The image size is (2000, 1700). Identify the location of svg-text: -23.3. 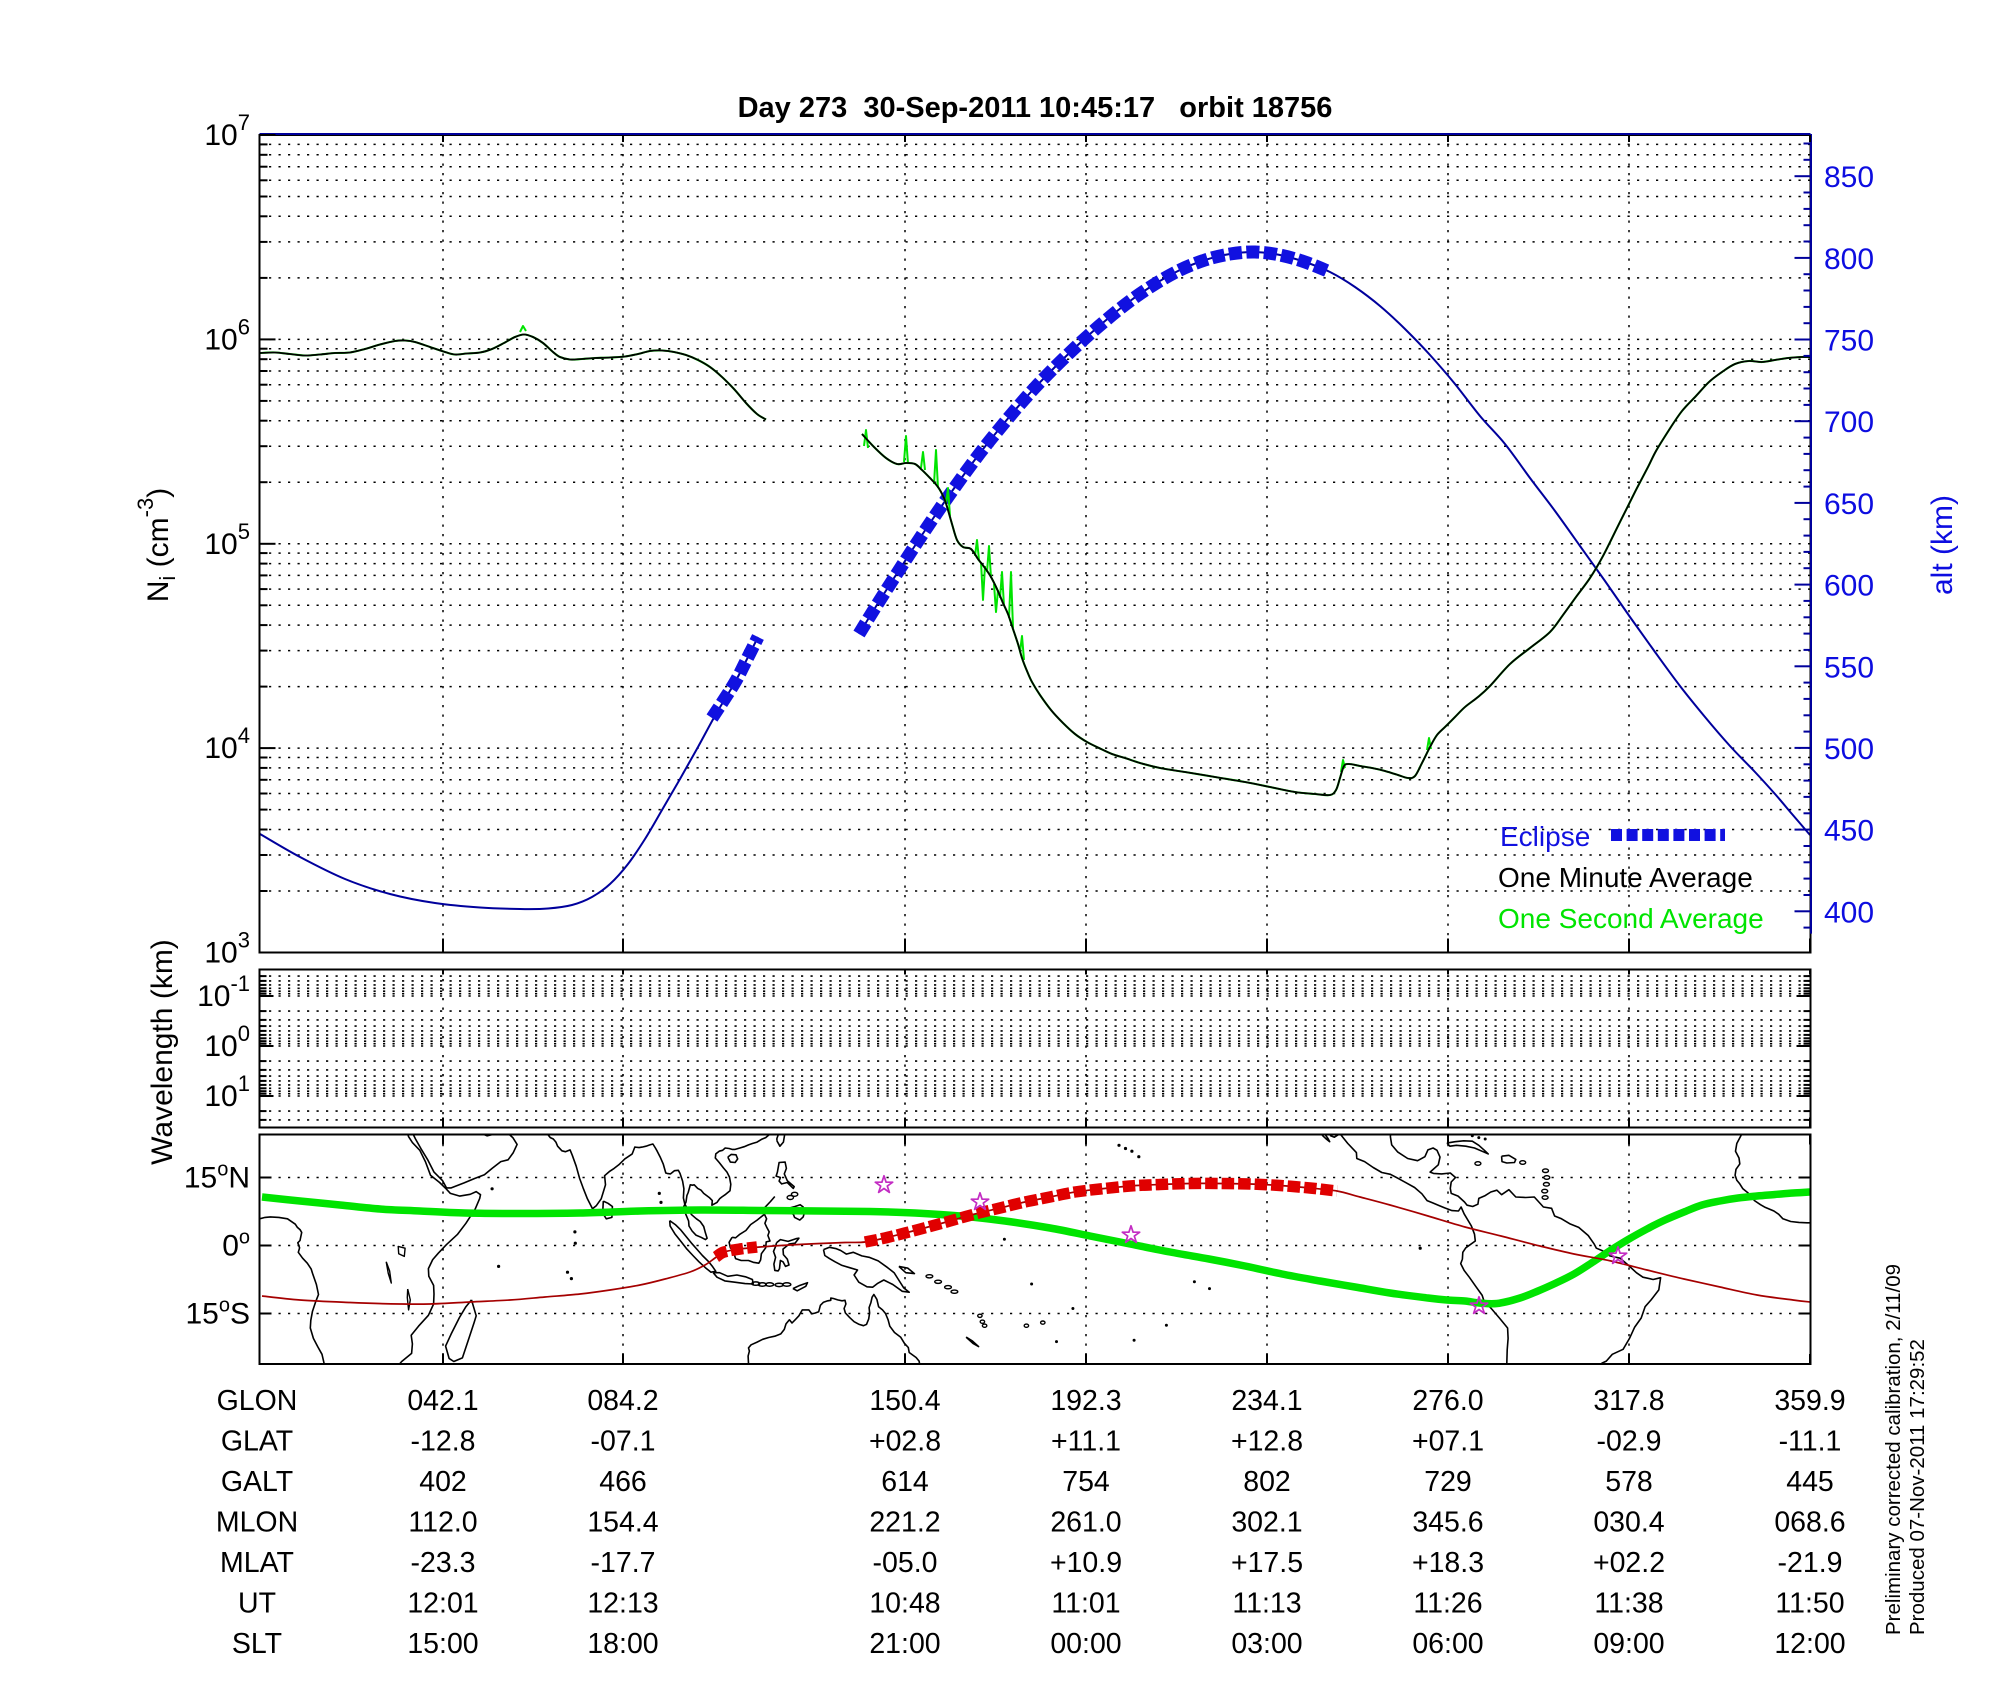
(443, 1563).